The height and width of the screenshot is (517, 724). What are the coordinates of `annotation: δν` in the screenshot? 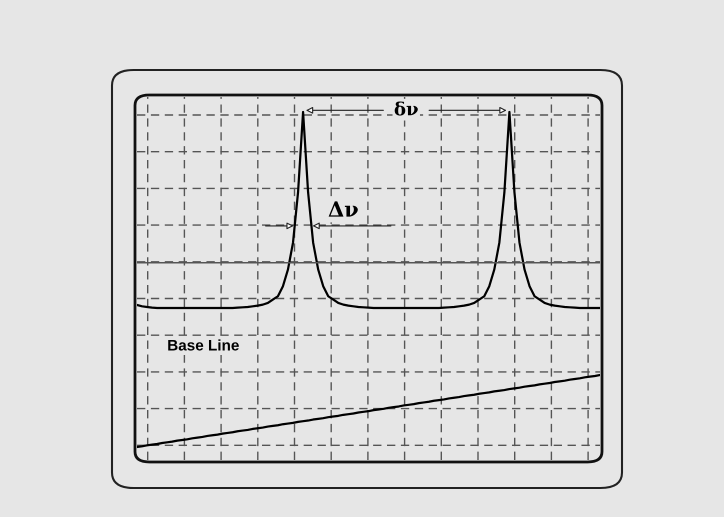 It's located at (406, 108).